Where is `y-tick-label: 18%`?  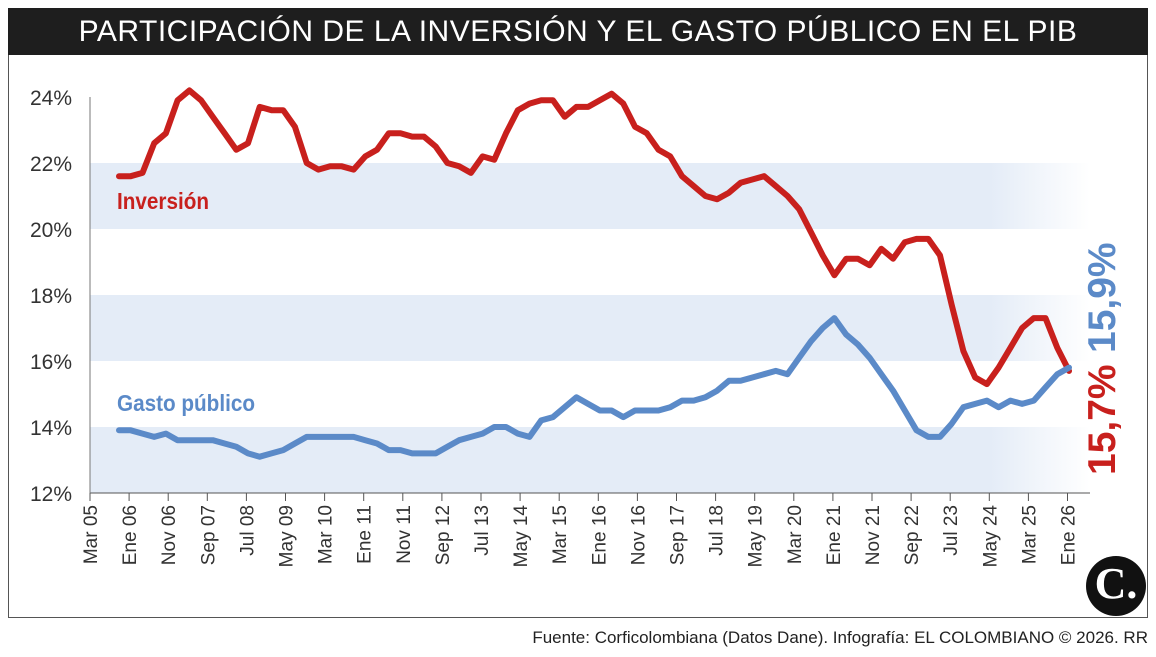
y-tick-label: 18% is located at coordinates (51, 296).